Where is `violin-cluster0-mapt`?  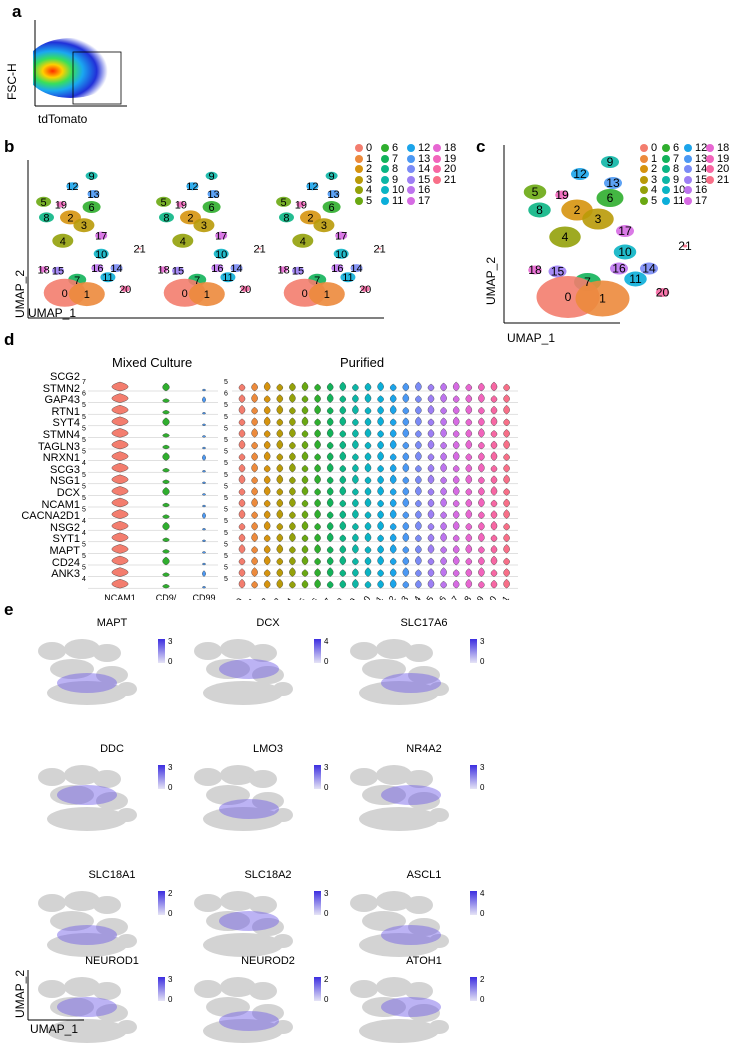 violin-cluster0-mapt is located at coordinates (242, 561).